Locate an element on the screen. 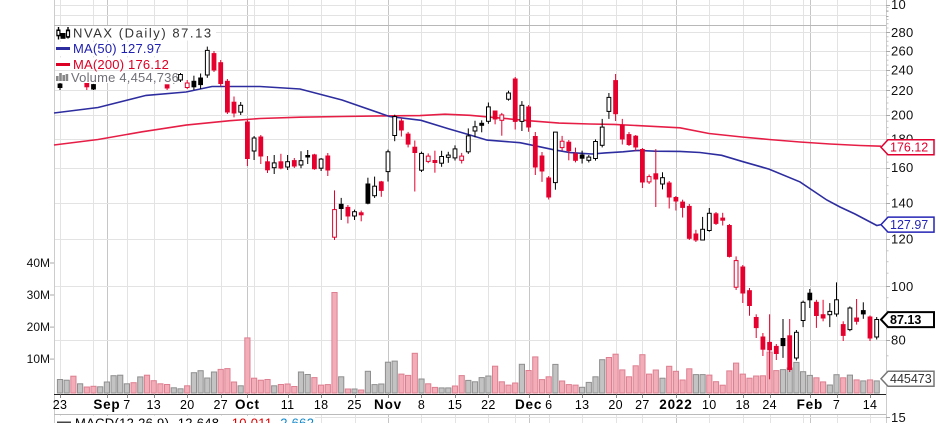 The width and height of the screenshot is (936, 428). svg-text: Dec is located at coordinates (528, 404).